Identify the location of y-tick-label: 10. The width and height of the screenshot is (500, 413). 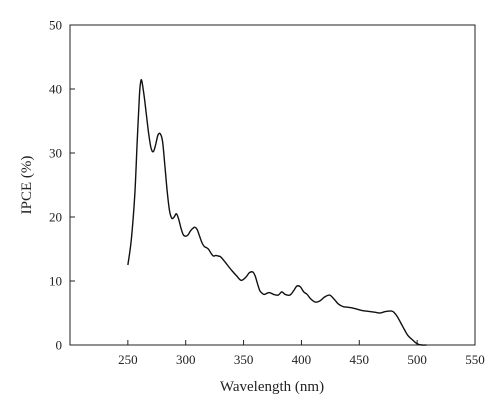
(55, 281).